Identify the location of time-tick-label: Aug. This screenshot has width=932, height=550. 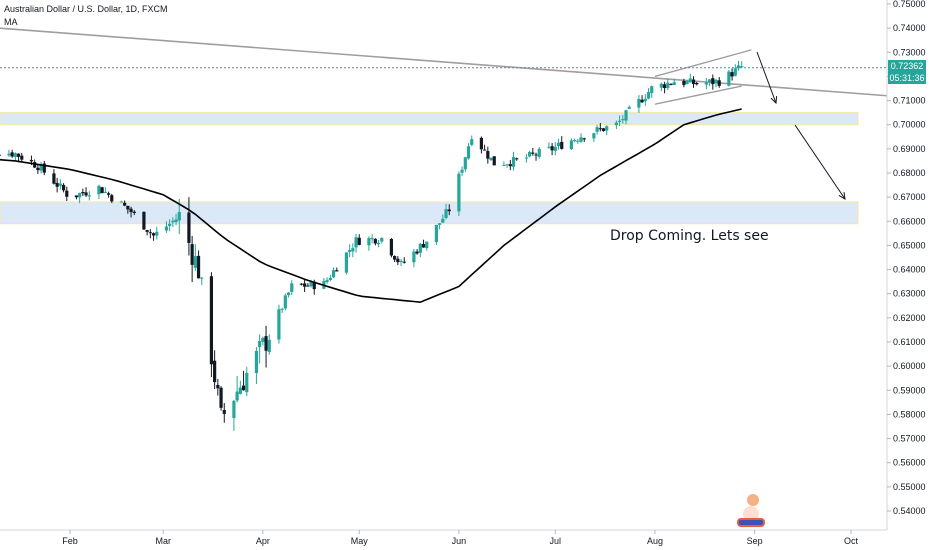
(655, 541).